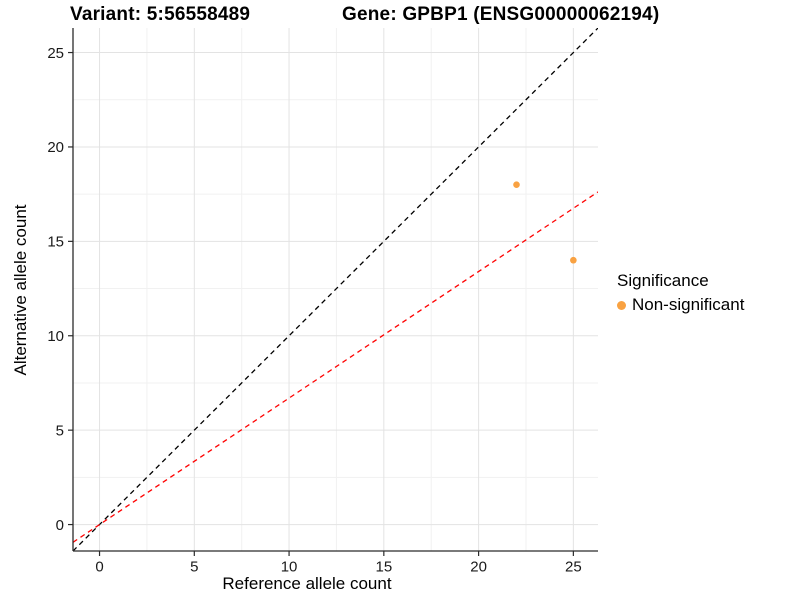 Image resolution: width=800 pixels, height=600 pixels. I want to click on y-tick-label: 10, so click(55, 336).